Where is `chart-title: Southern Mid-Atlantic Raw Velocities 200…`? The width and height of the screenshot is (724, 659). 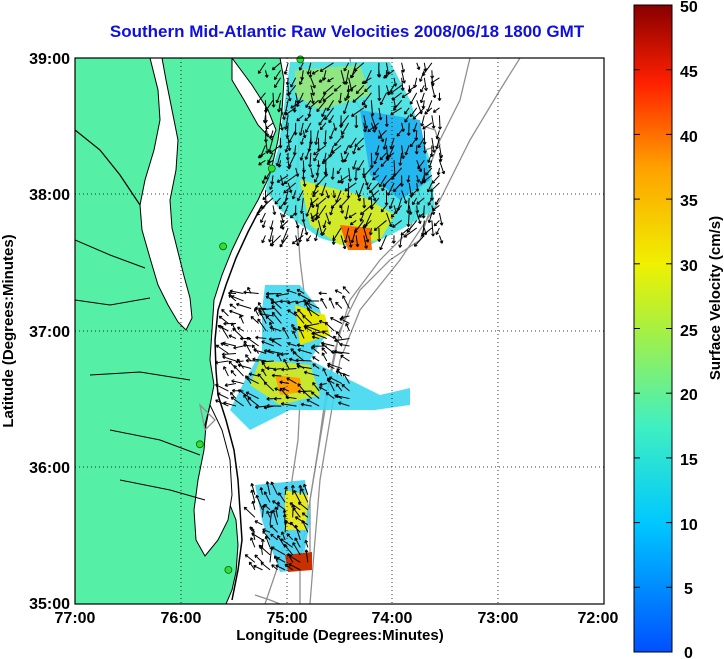 chart-title: Southern Mid-Atlantic Raw Velocities 200… is located at coordinates (347, 31).